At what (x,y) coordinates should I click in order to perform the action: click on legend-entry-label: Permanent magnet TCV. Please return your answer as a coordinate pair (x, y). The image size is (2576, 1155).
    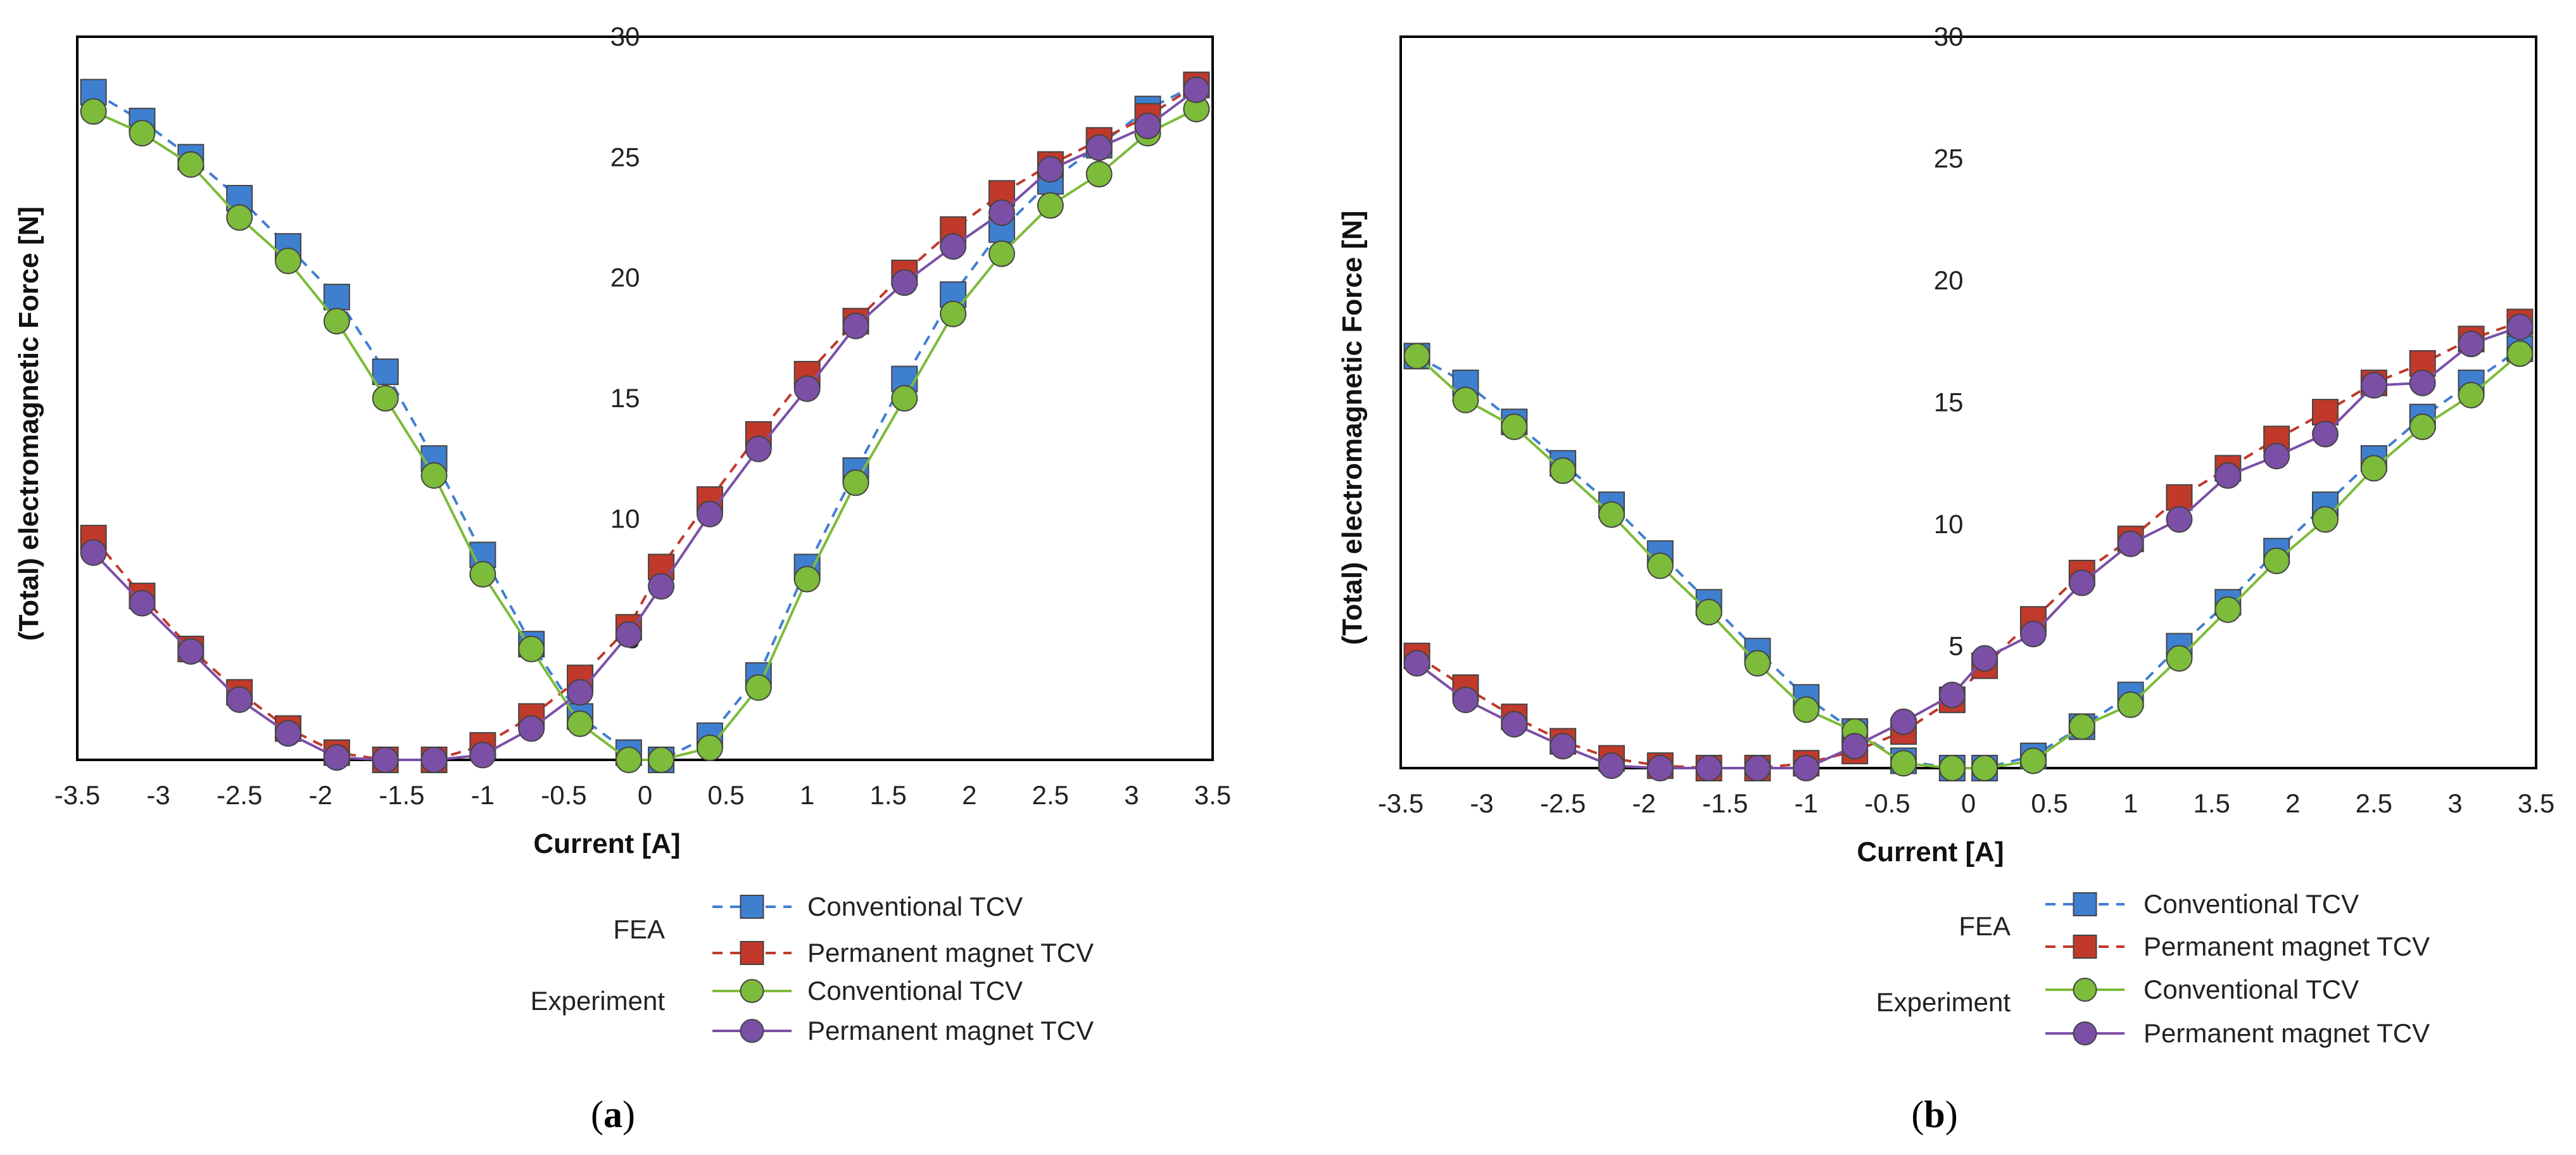
    Looking at the image, I should click on (2287, 946).